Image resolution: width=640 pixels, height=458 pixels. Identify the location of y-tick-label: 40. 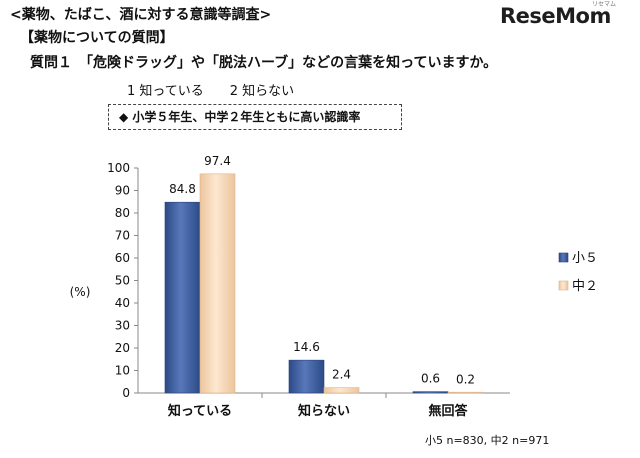
(122, 303).